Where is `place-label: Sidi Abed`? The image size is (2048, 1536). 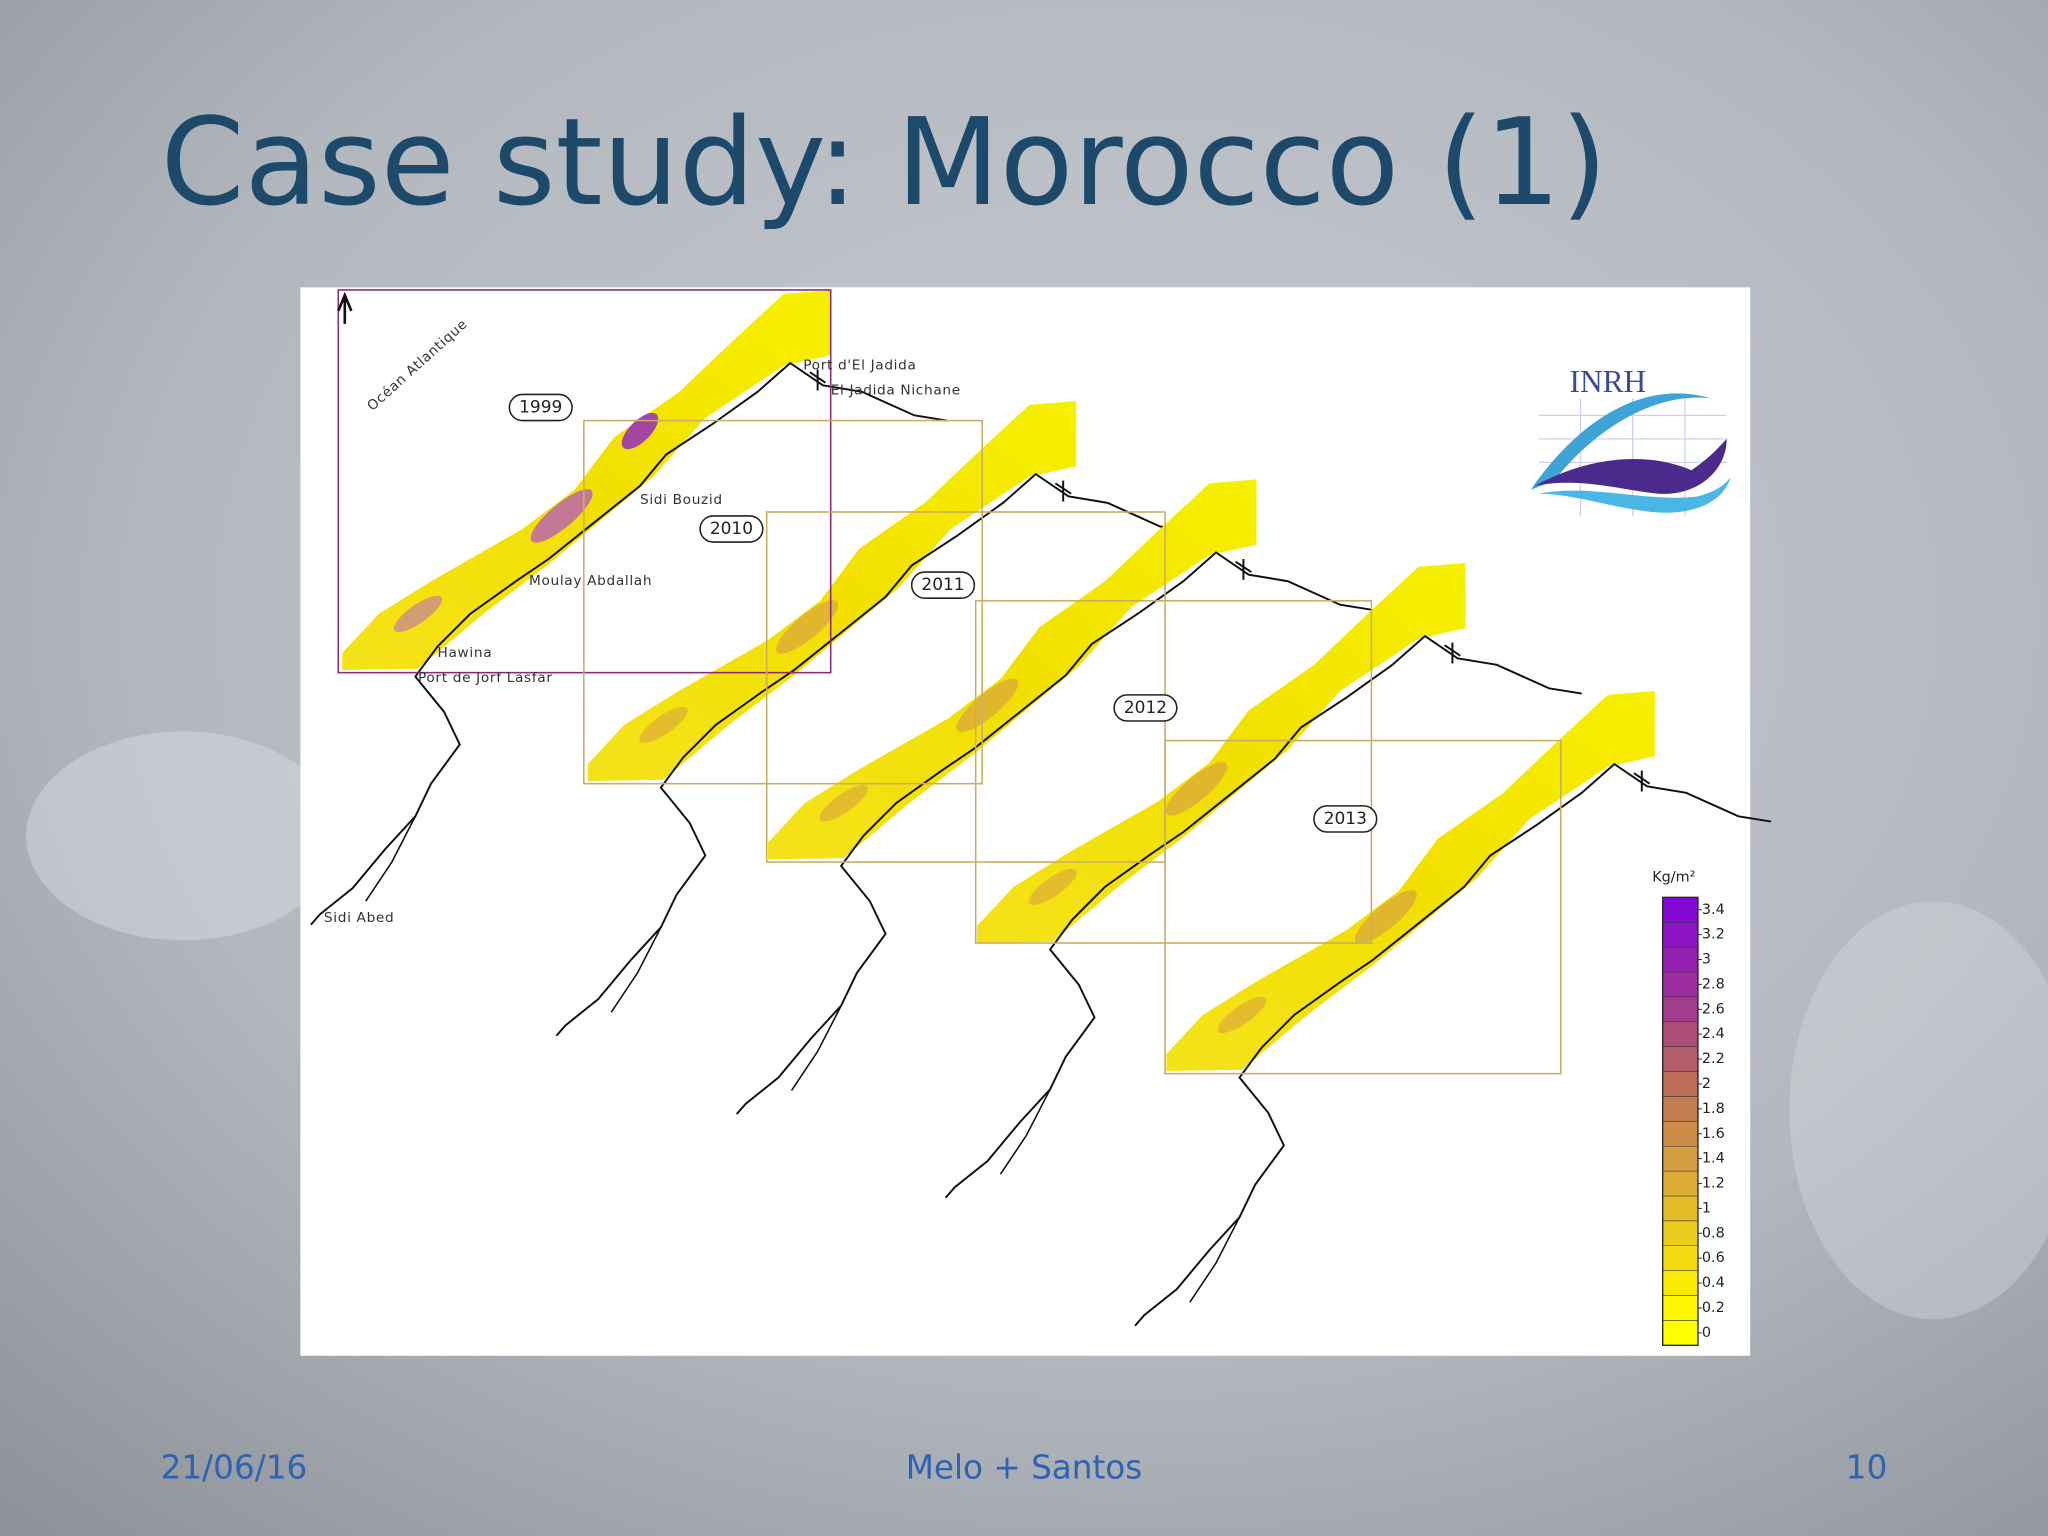
place-label: Sidi Abed is located at coordinates (359, 918).